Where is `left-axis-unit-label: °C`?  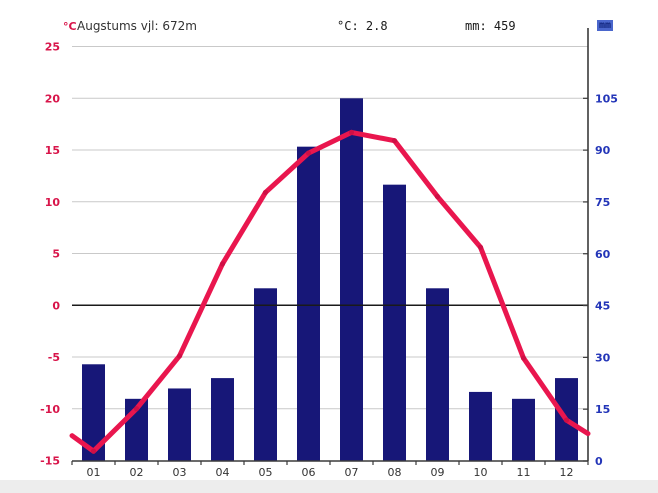
left-axis-unit-label: °C is located at coordinates (70, 26).